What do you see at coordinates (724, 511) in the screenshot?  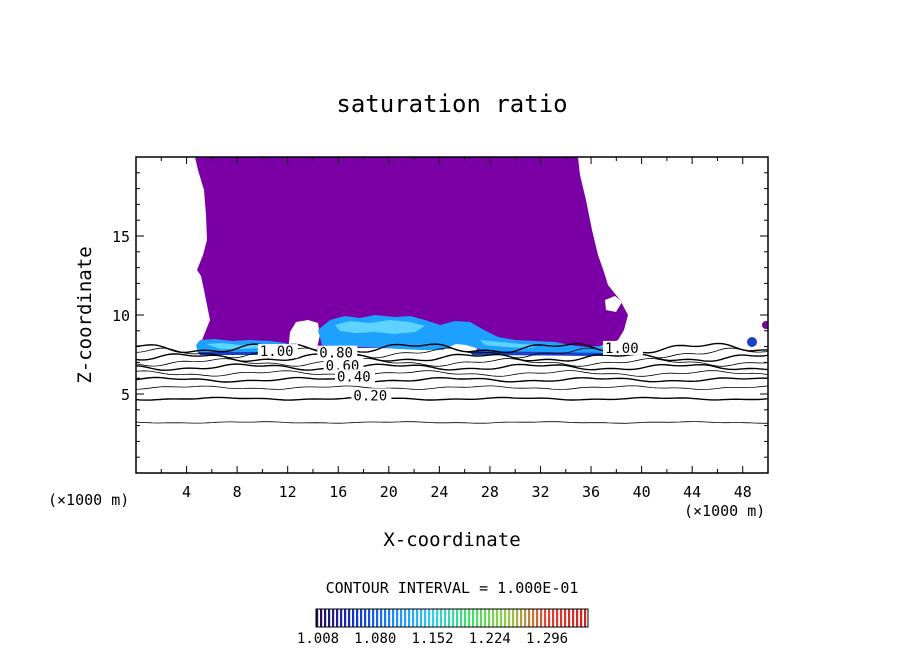 I see `x-unit-label-right: (×1000 m)` at bounding box center [724, 511].